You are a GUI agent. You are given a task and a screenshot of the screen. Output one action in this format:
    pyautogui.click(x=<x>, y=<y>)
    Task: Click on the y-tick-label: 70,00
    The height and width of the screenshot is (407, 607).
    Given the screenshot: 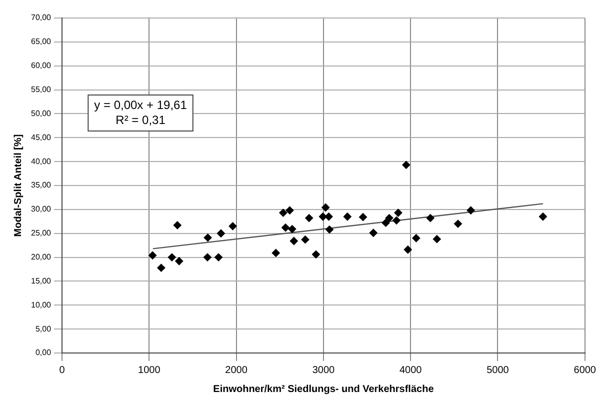 What is the action you would take?
    pyautogui.click(x=41, y=17)
    